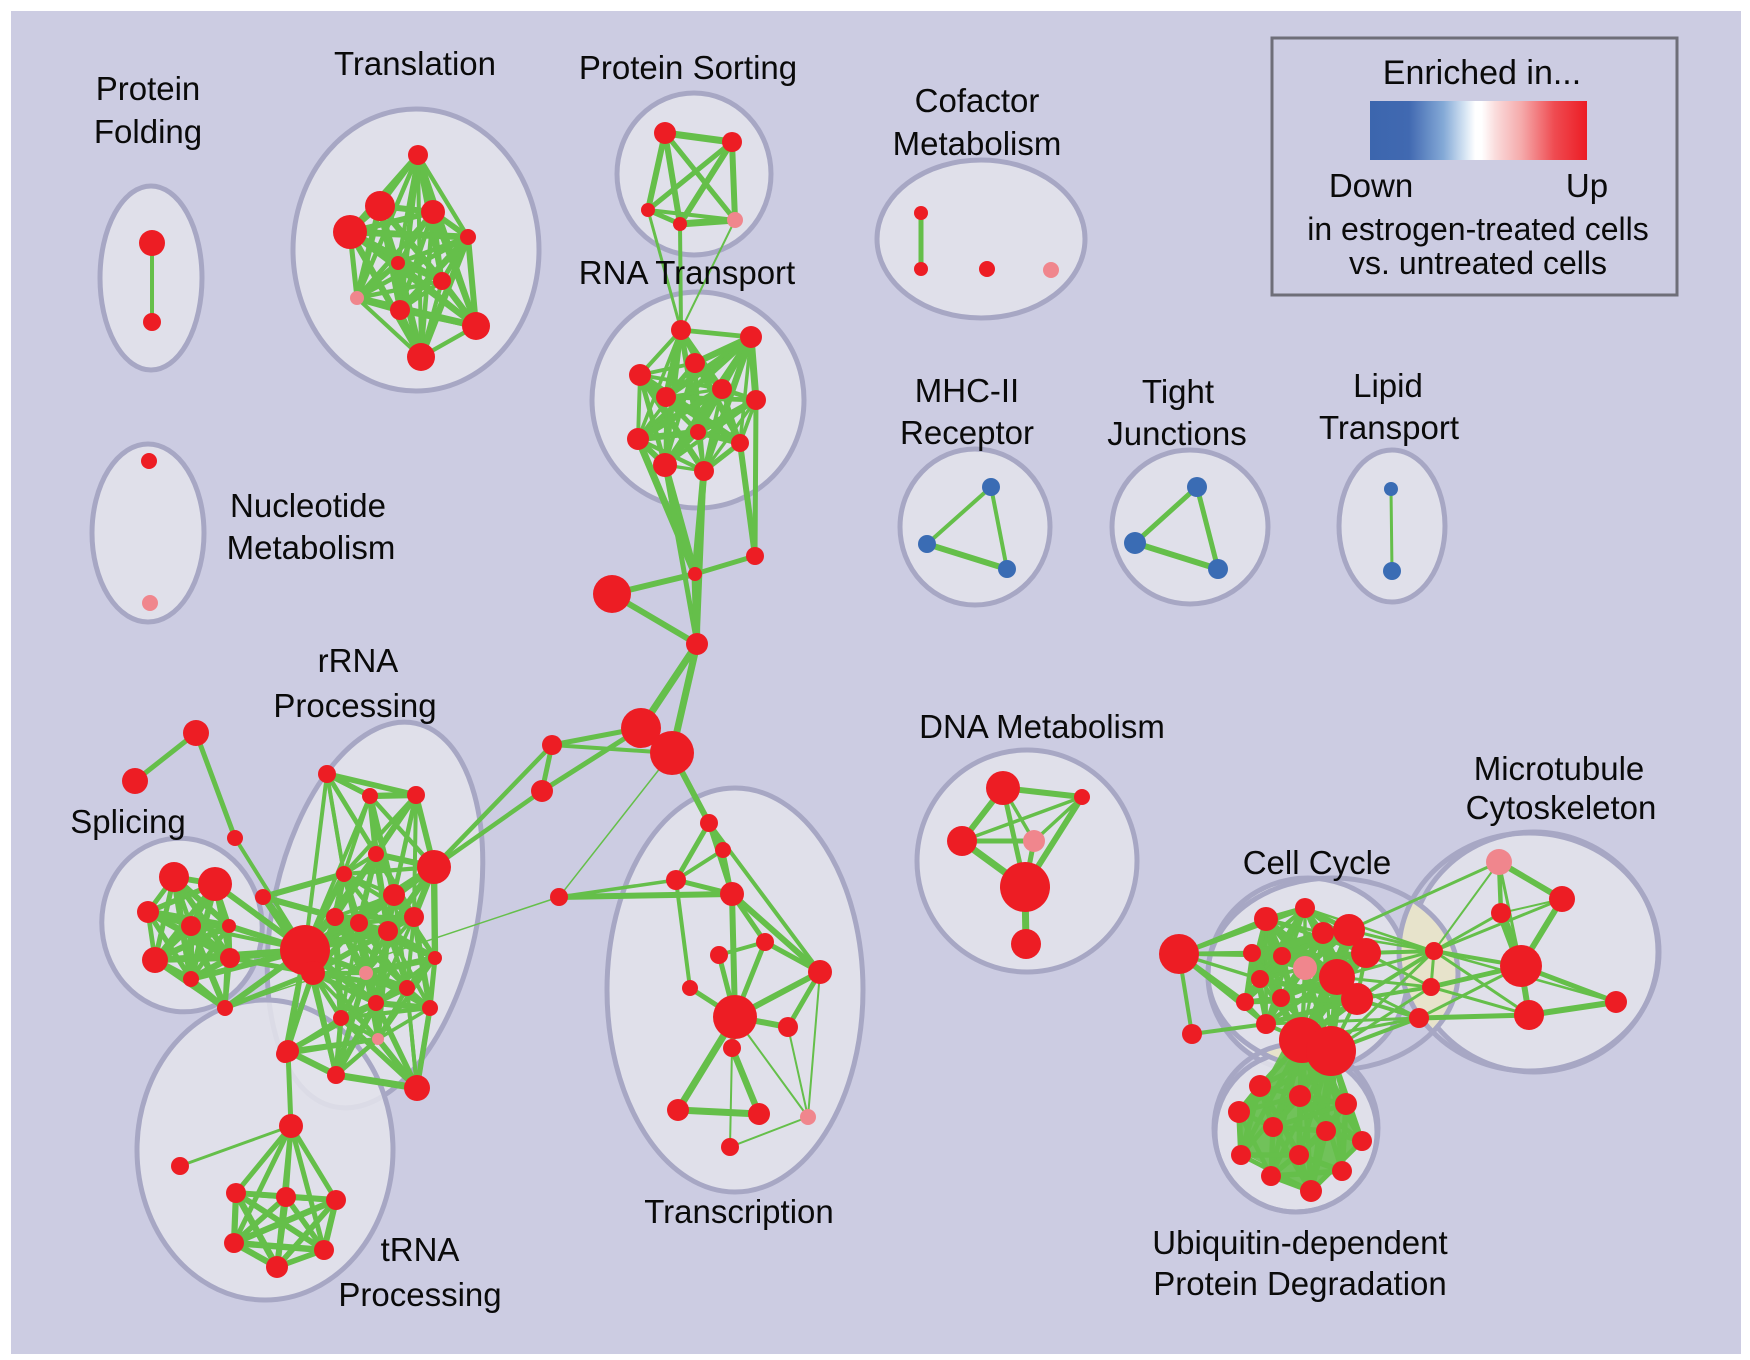  Describe the element at coordinates (967, 432) in the screenshot. I see `svg-text: Receptor` at that location.